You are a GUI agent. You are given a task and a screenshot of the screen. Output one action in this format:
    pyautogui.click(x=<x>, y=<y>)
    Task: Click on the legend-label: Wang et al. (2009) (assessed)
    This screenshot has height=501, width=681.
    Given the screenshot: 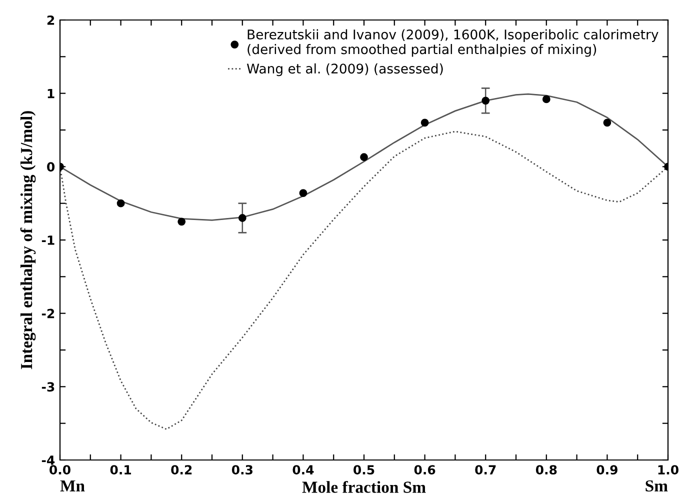 What is the action you would take?
    pyautogui.click(x=344, y=69)
    